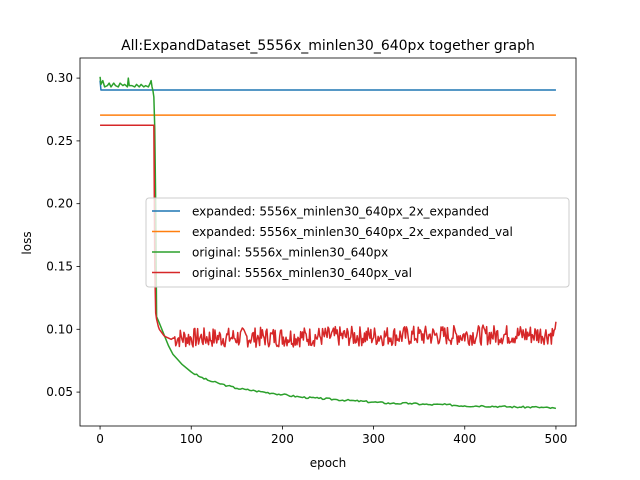 Image resolution: width=640 pixels, height=480 pixels. Describe the element at coordinates (63, 235) in the screenshot. I see `y-axis: 0.05 0.10 0.15 0.20 0.25 0.30` at that location.